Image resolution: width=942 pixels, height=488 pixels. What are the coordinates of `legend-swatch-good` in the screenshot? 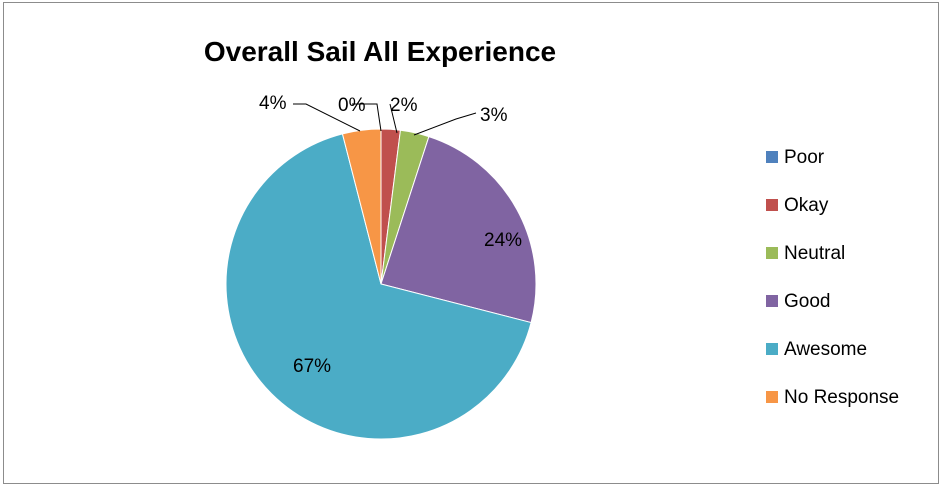 It's located at (772, 301).